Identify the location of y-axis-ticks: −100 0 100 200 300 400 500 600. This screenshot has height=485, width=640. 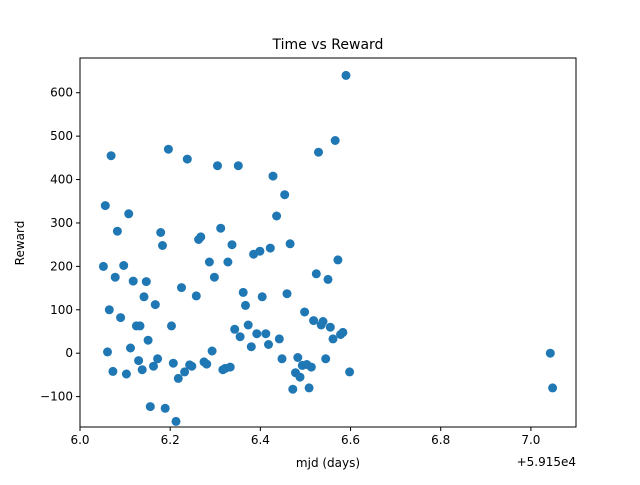
(60, 245).